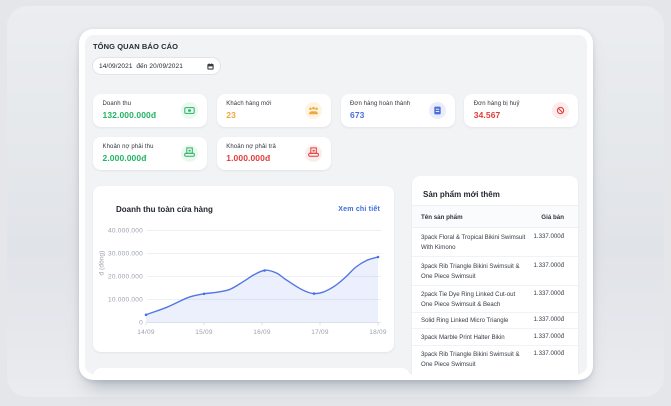 The width and height of the screenshot is (671, 406). I want to click on svg-text: 18/09, so click(378, 332).